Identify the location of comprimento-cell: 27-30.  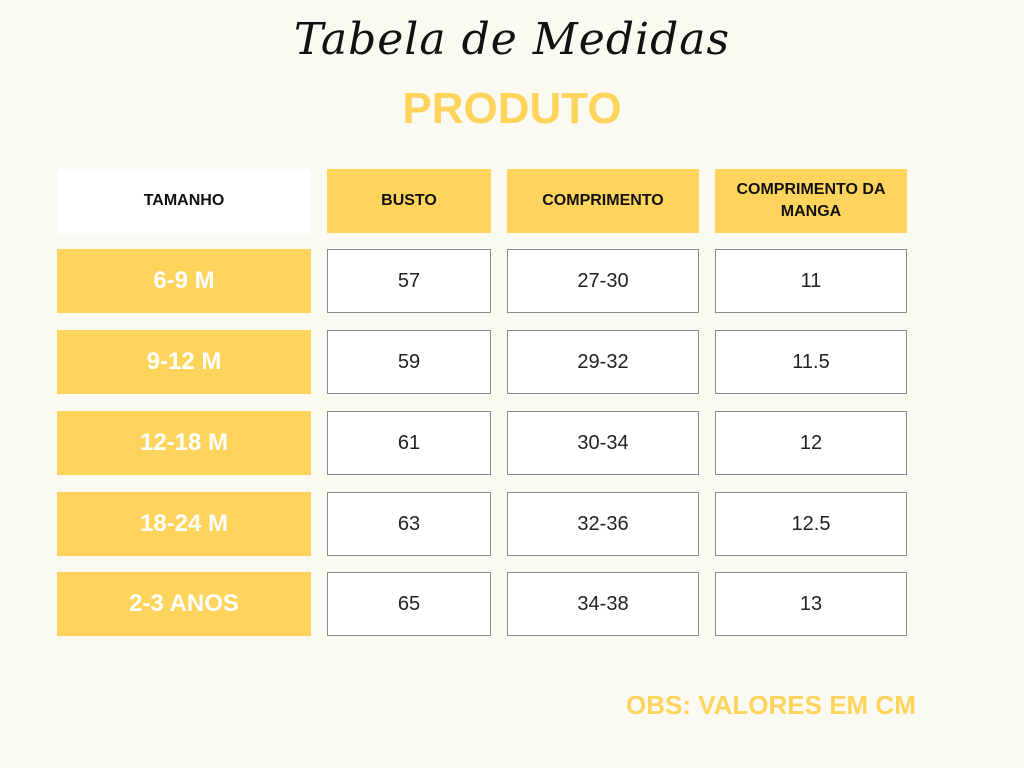
(603, 281).